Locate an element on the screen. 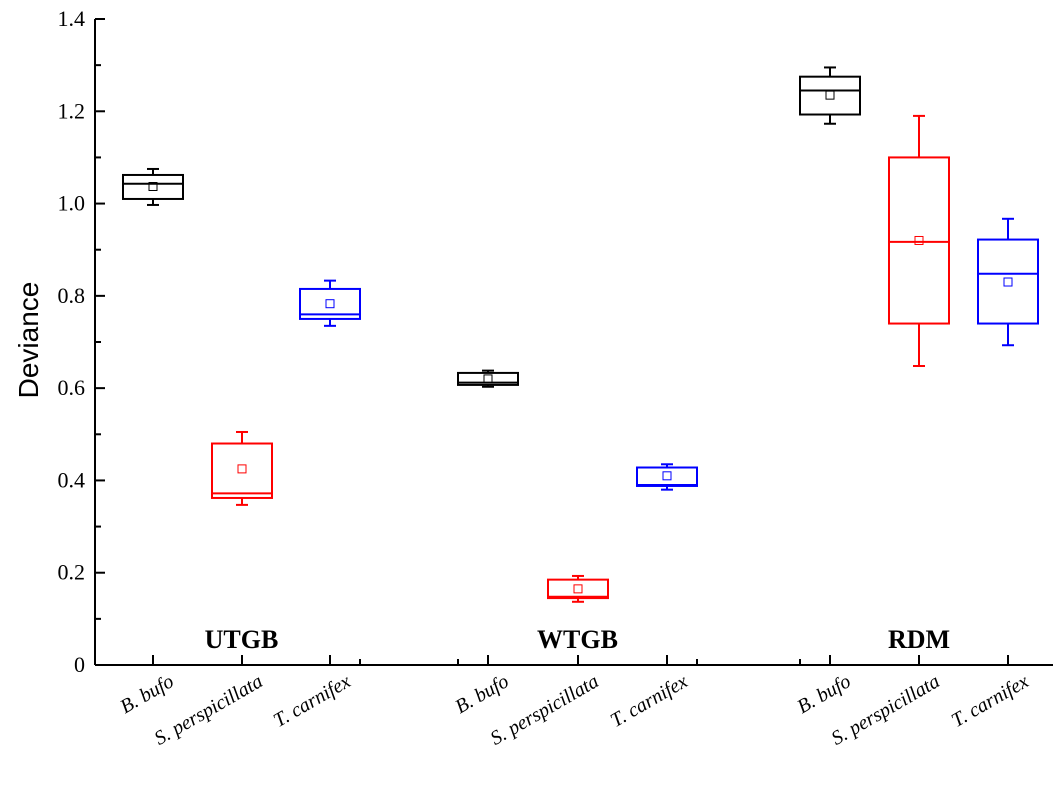  y-tick-label: 1.2 is located at coordinates (72, 110).